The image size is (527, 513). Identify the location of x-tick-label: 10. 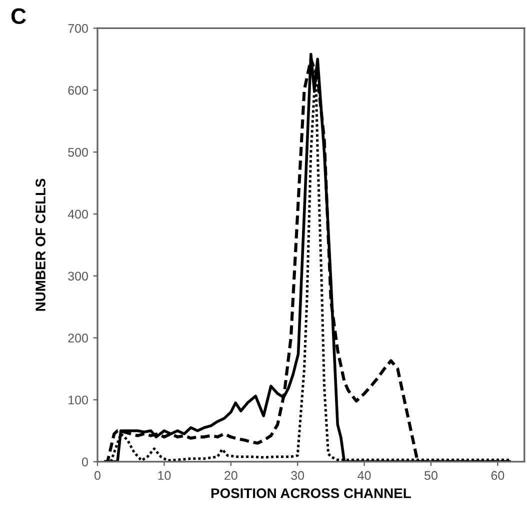
(164, 475).